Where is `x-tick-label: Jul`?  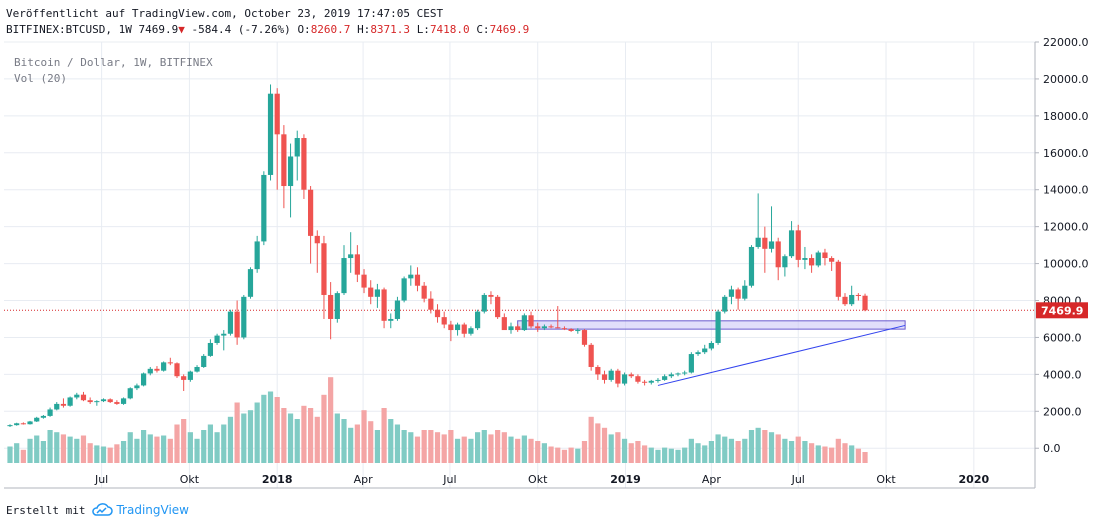 x-tick-label: Jul is located at coordinates (449, 479).